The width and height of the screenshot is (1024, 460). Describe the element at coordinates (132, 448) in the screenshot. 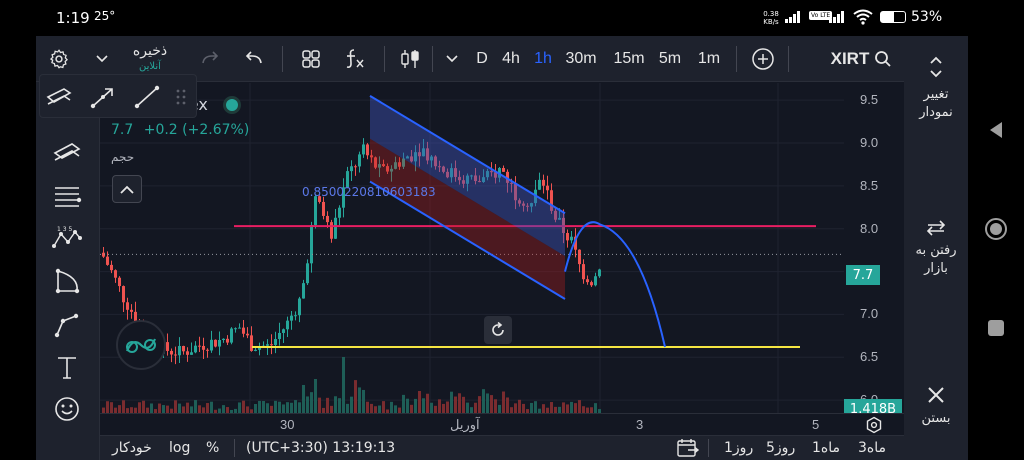

I see `auto-scale-button: خودکار` at that location.